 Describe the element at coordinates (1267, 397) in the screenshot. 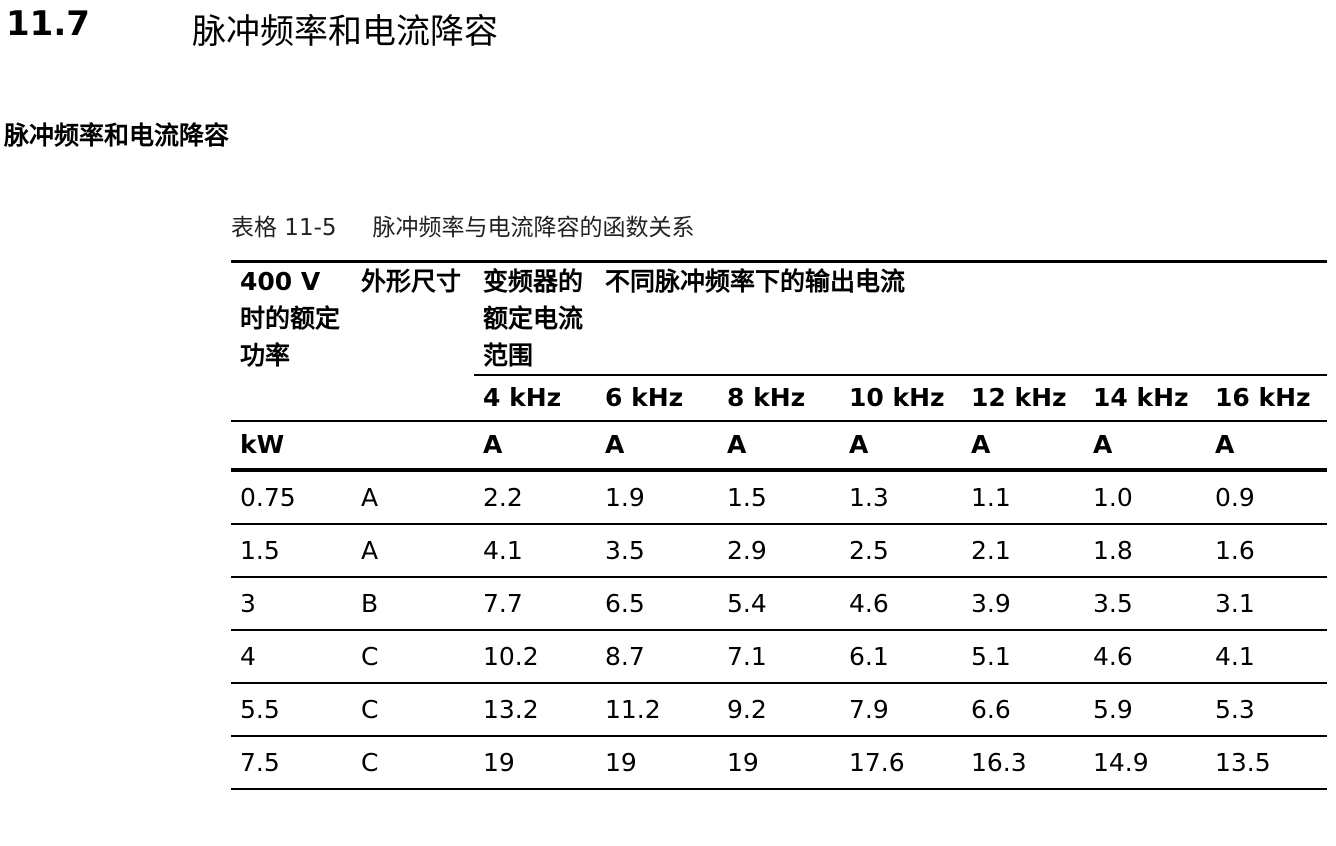

I see `freq-header-cell: 16 kHz` at that location.